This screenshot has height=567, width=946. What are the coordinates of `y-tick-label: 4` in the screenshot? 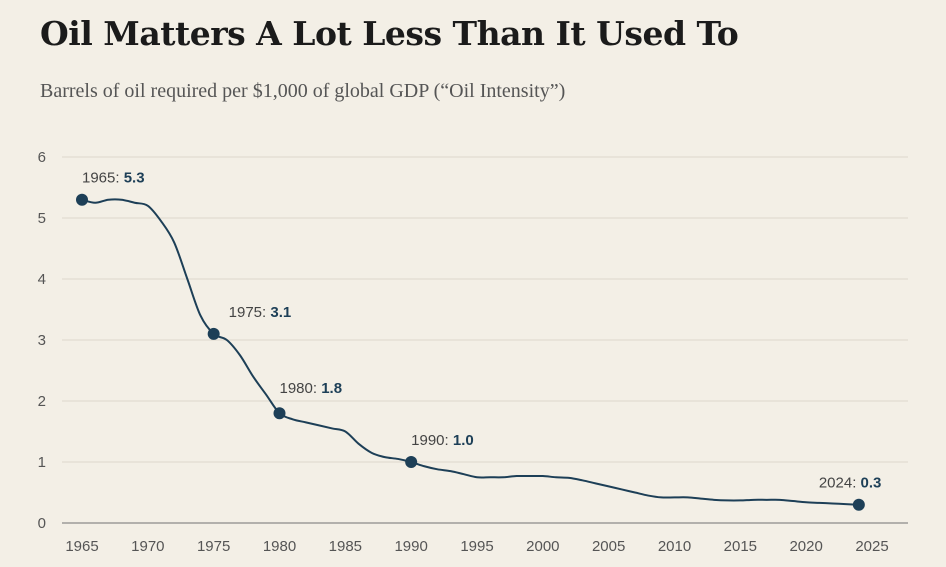 It's located at (42, 279).